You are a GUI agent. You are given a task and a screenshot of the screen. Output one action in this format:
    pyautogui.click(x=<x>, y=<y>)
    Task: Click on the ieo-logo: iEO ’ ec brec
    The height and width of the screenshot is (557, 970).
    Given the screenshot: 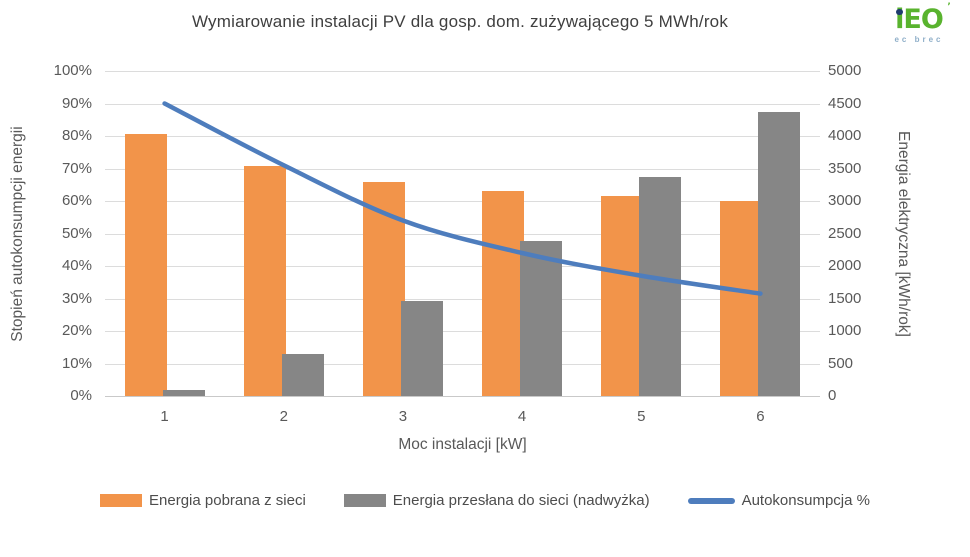 What is the action you would take?
    pyautogui.click(x=919, y=24)
    